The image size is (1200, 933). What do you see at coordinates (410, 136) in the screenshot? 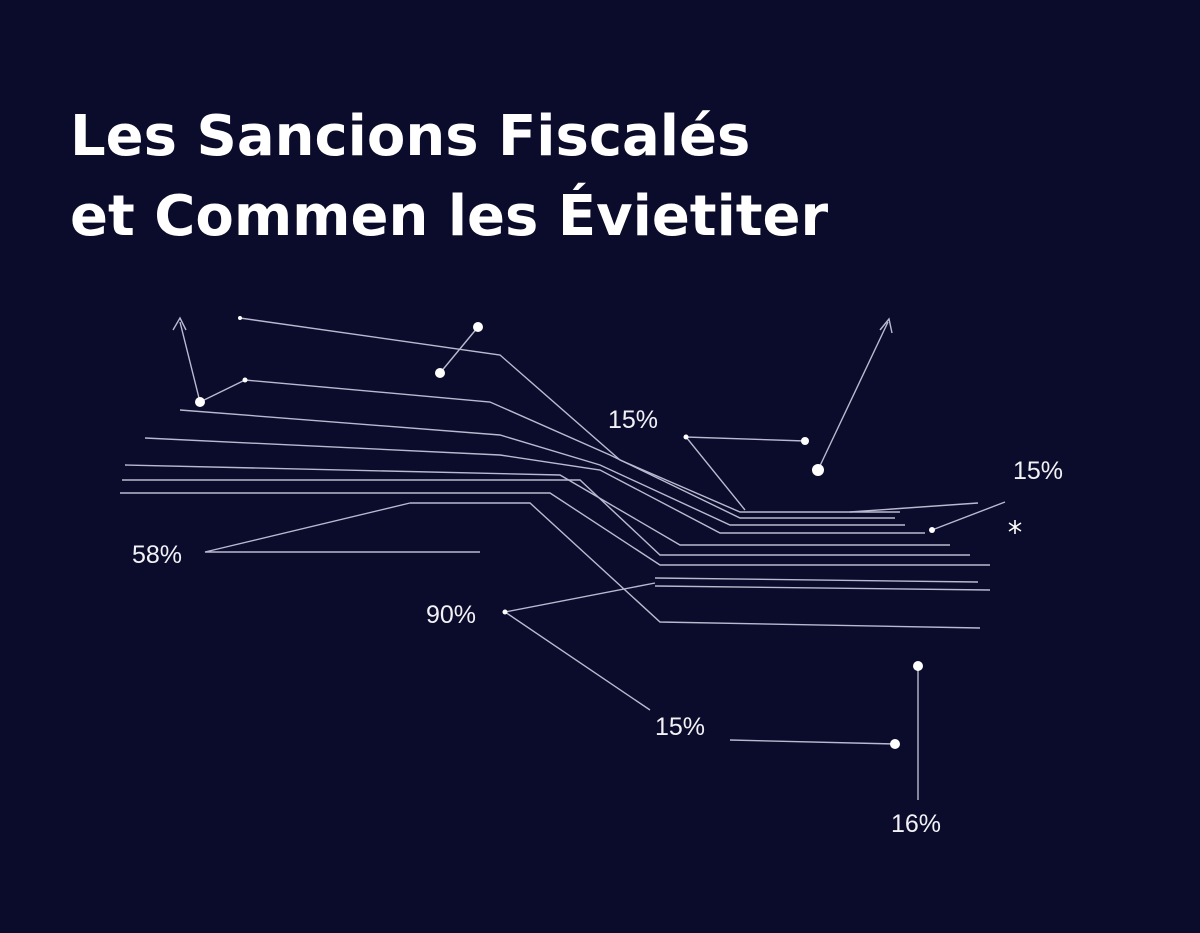
I see `title-line: Les Sancions Fiscalés` at bounding box center [410, 136].